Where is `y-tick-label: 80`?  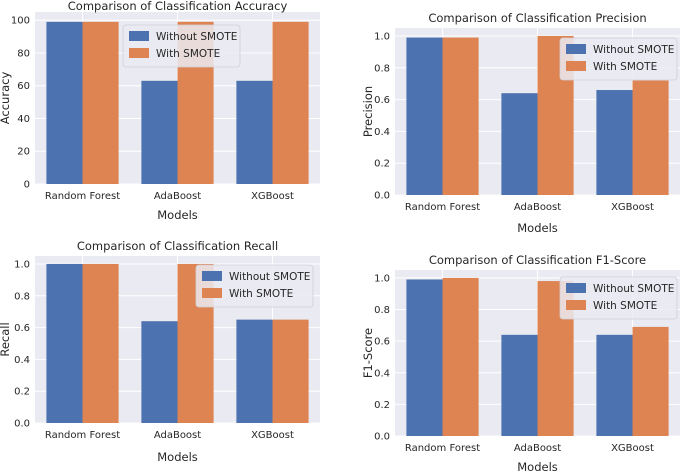 y-tick-label: 80 is located at coordinates (23, 53).